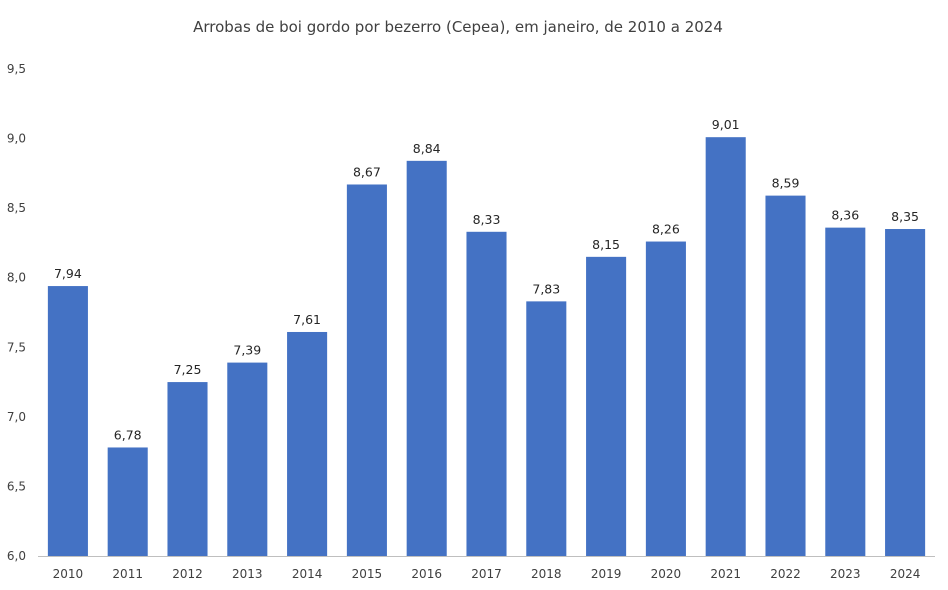  What do you see at coordinates (367, 574) in the screenshot?
I see `x-tick-label: 2015` at bounding box center [367, 574].